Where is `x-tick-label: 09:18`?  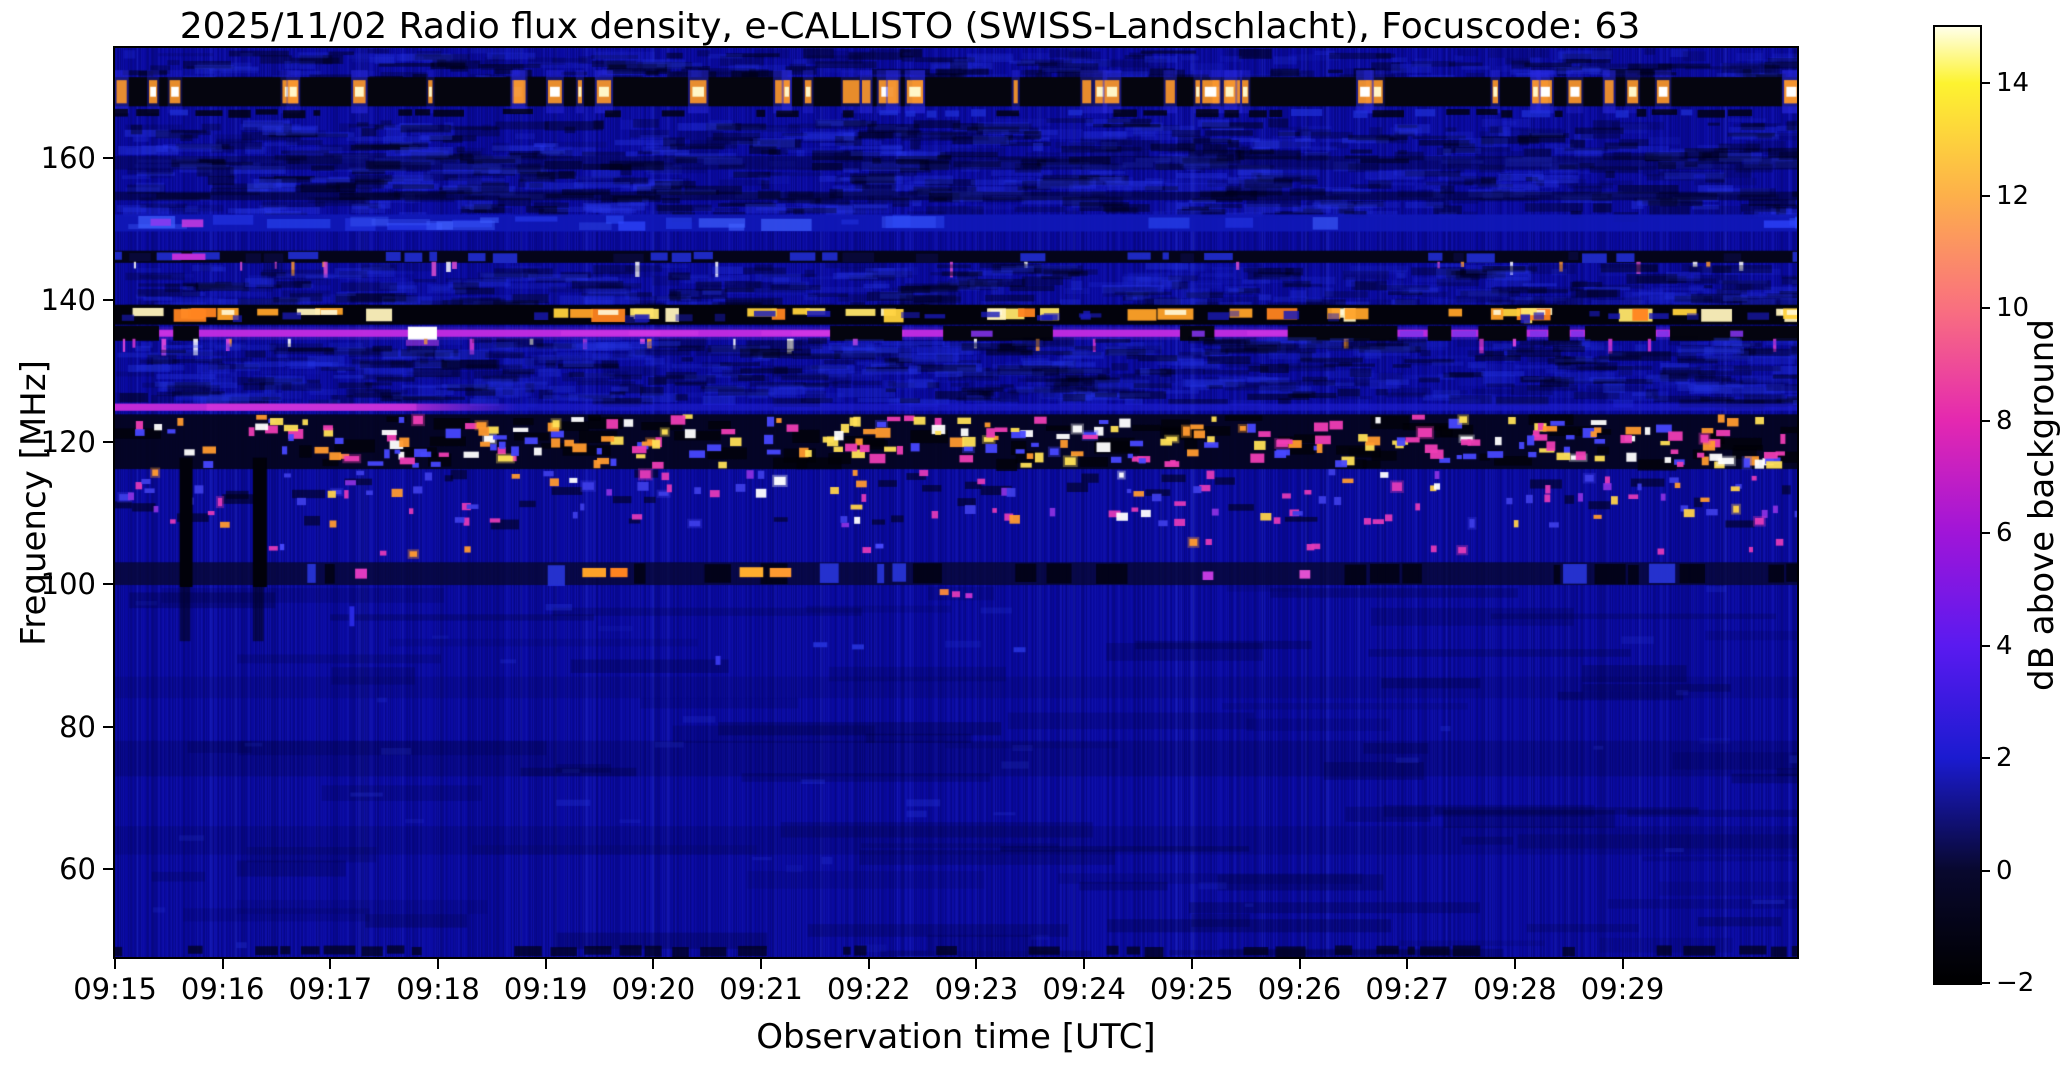
x-tick-label: 09:18 is located at coordinates (438, 989).